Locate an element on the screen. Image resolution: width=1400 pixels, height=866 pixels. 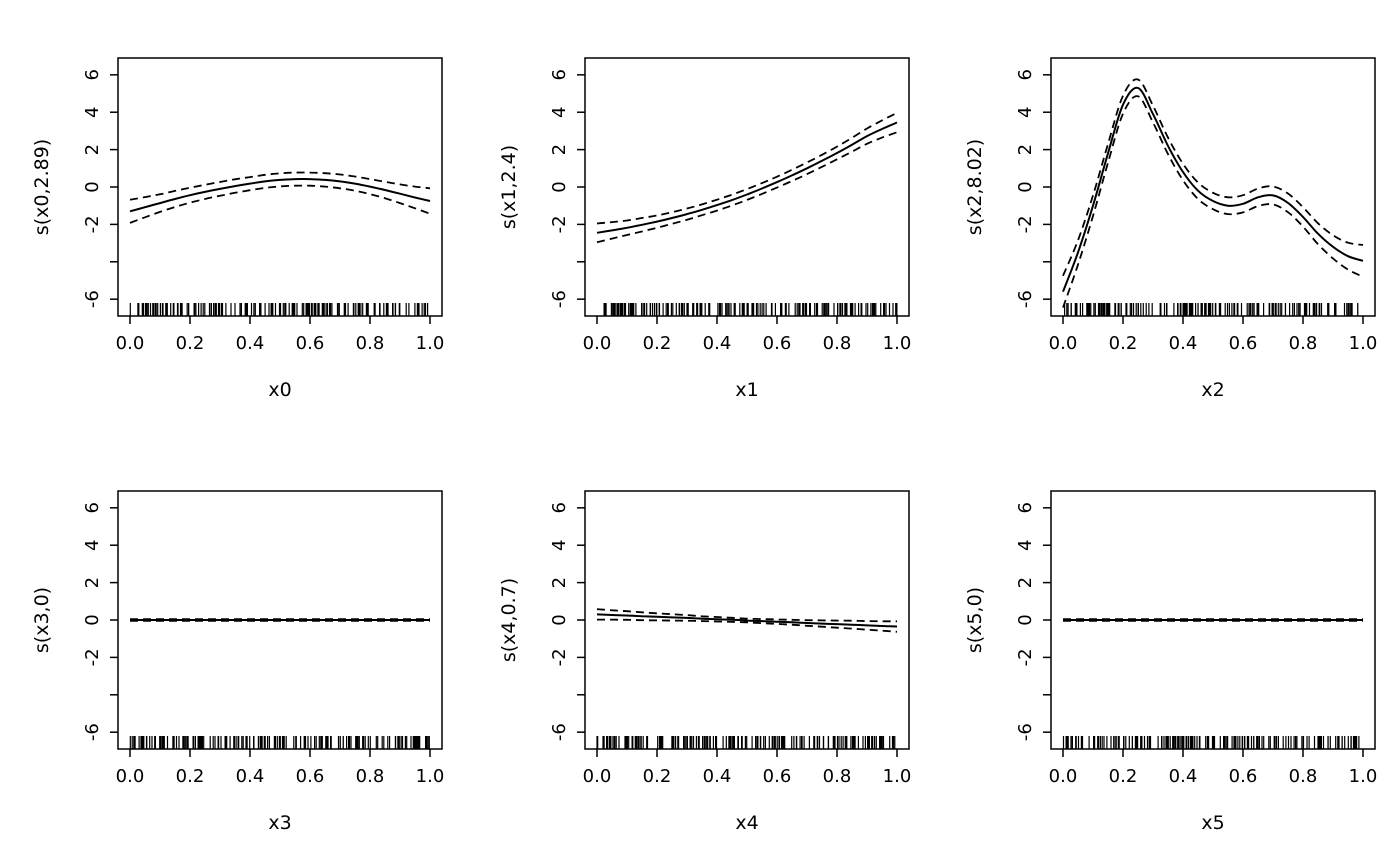
y-axis-label: s(x0,2.89) is located at coordinates (42, 187).